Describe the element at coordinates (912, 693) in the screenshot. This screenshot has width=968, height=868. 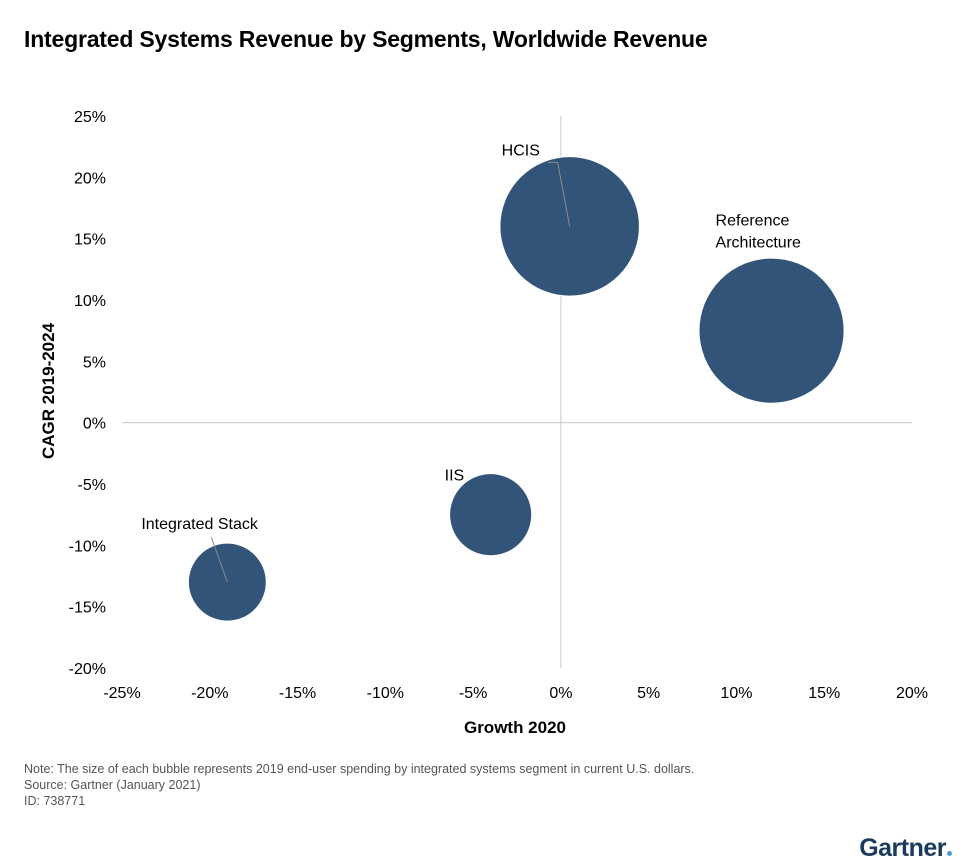
I see `x-tick-label: 20%` at that location.